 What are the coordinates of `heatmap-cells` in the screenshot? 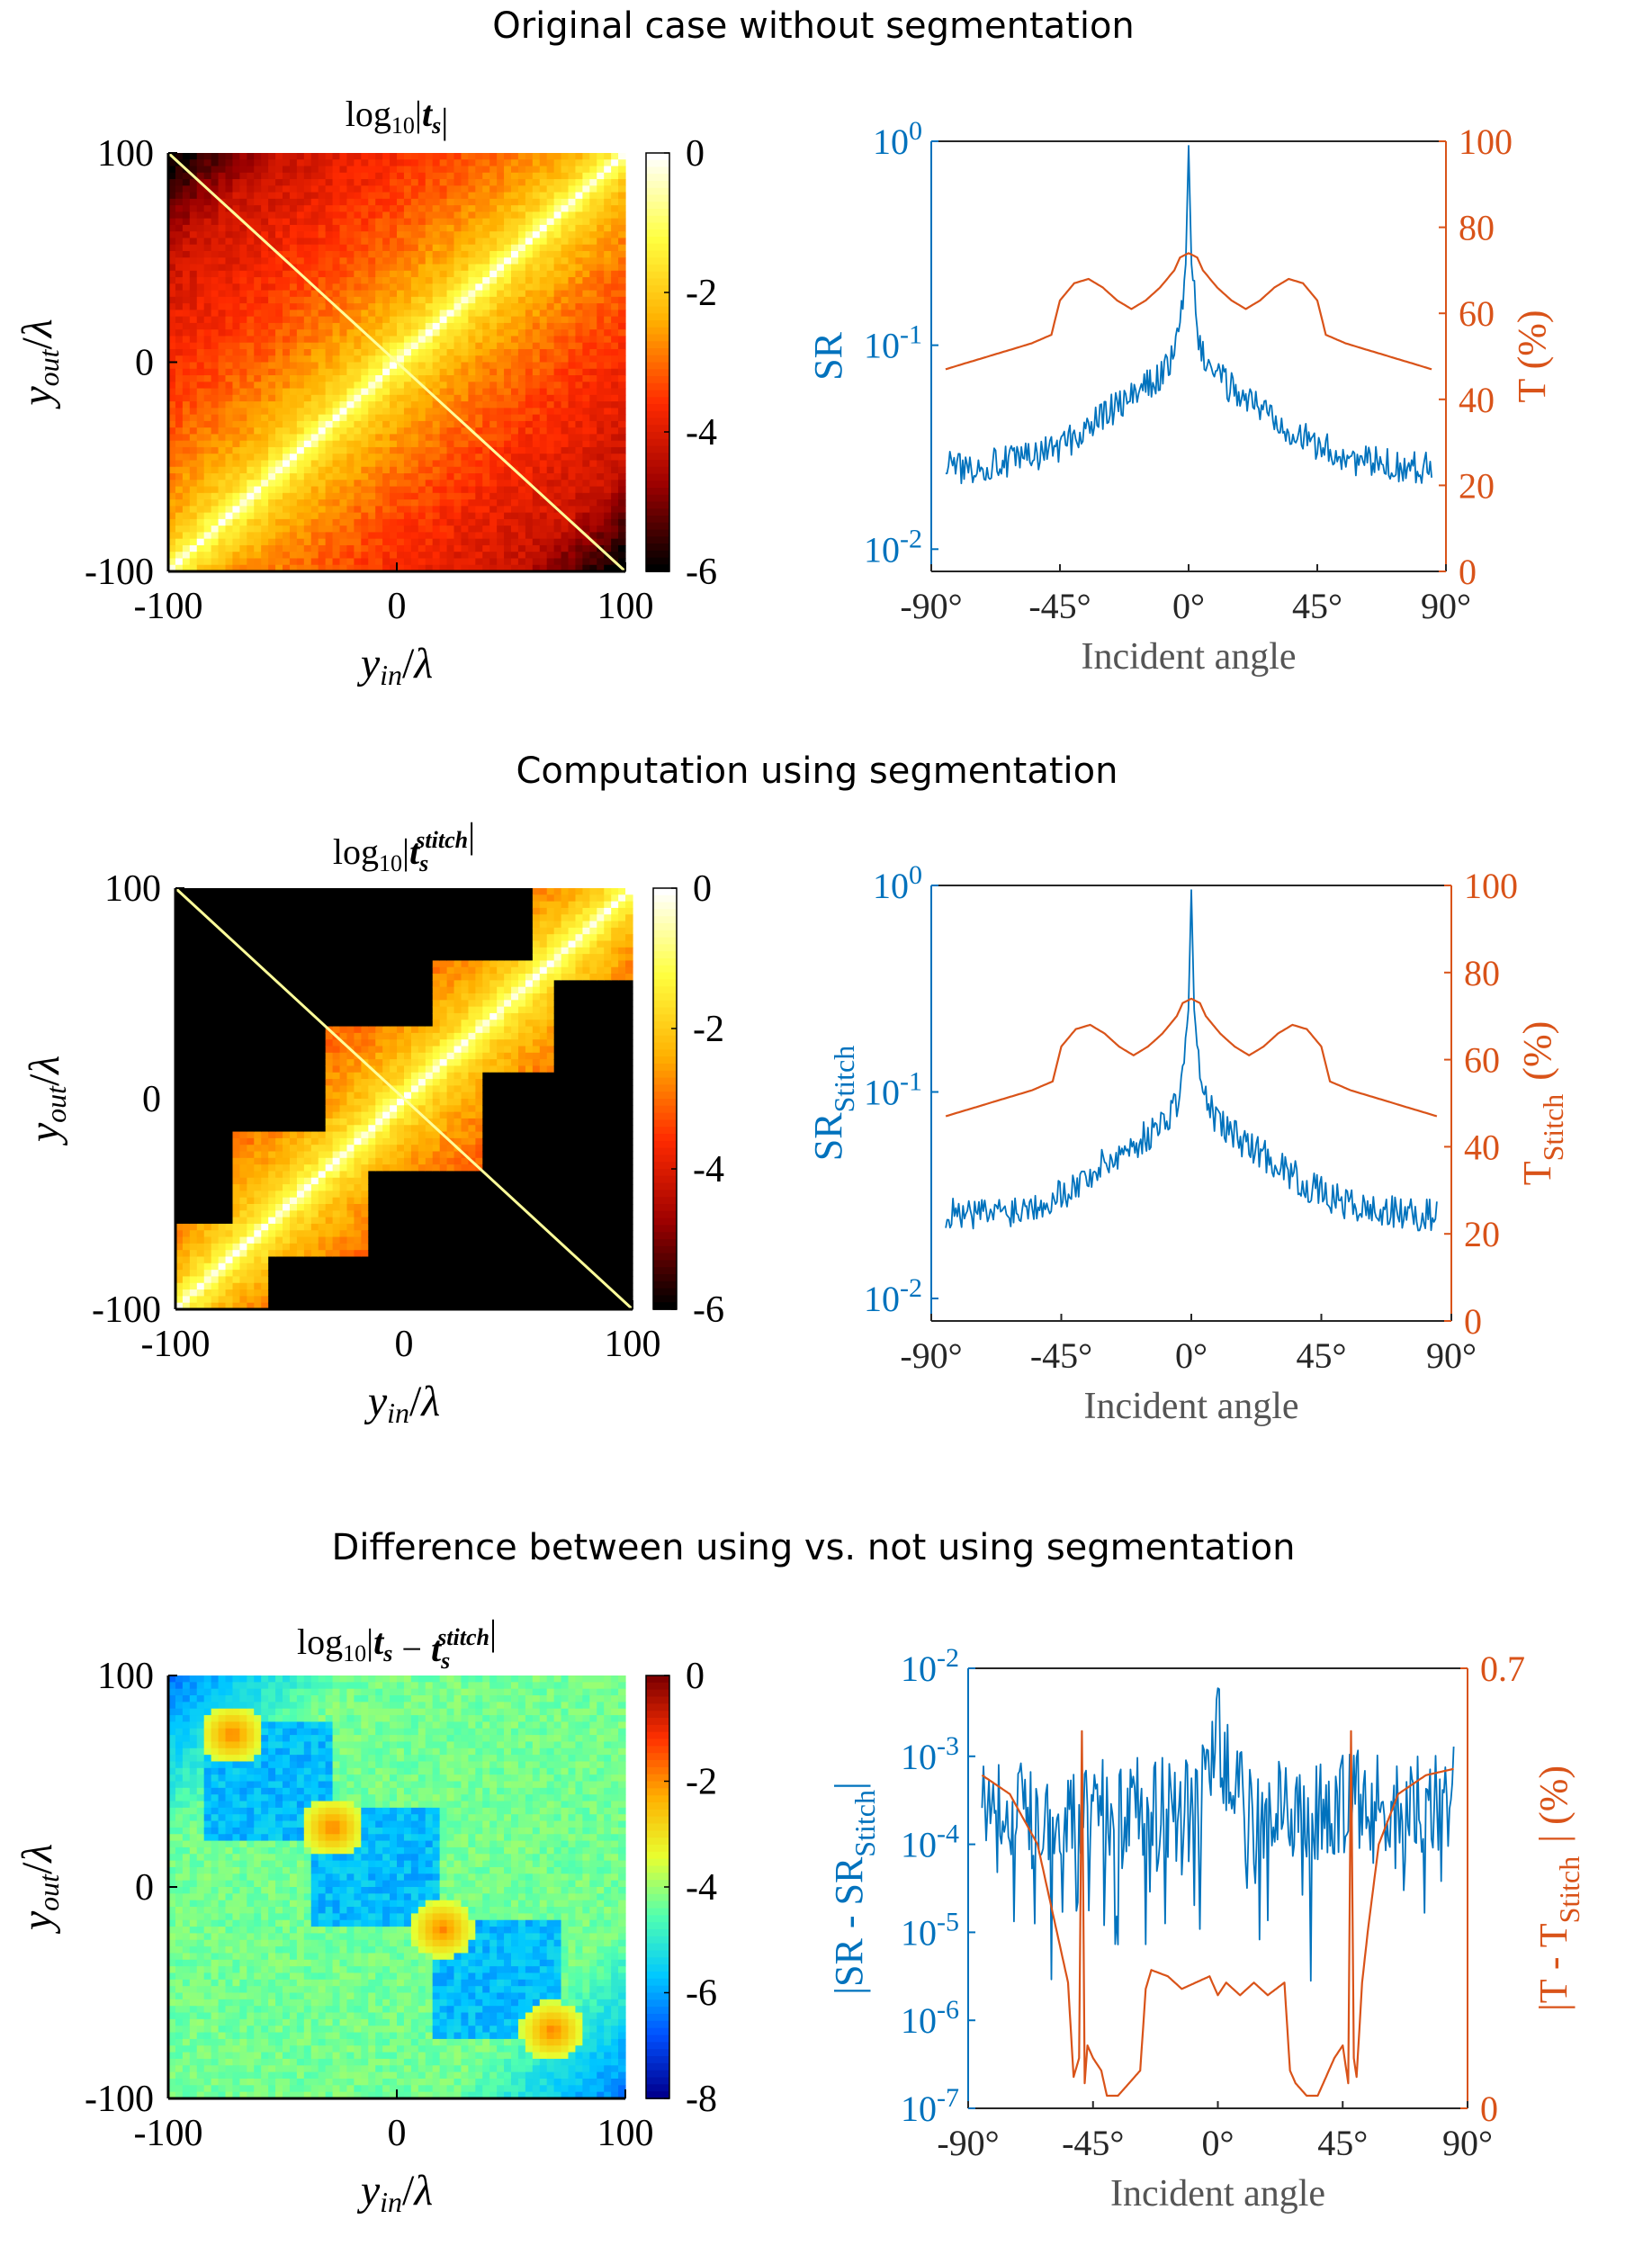 It's located at (397, 363).